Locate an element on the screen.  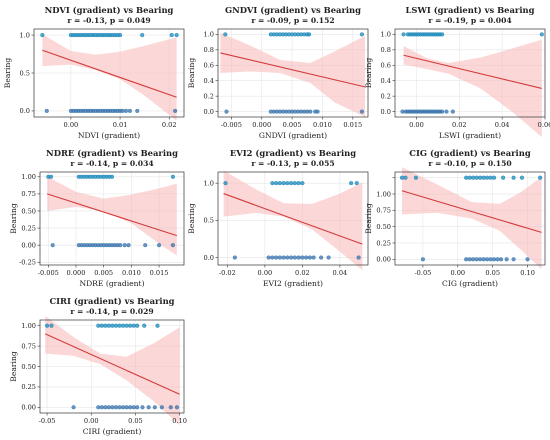
x-axis-label: CIRI (gradient) is located at coordinates (112, 431).